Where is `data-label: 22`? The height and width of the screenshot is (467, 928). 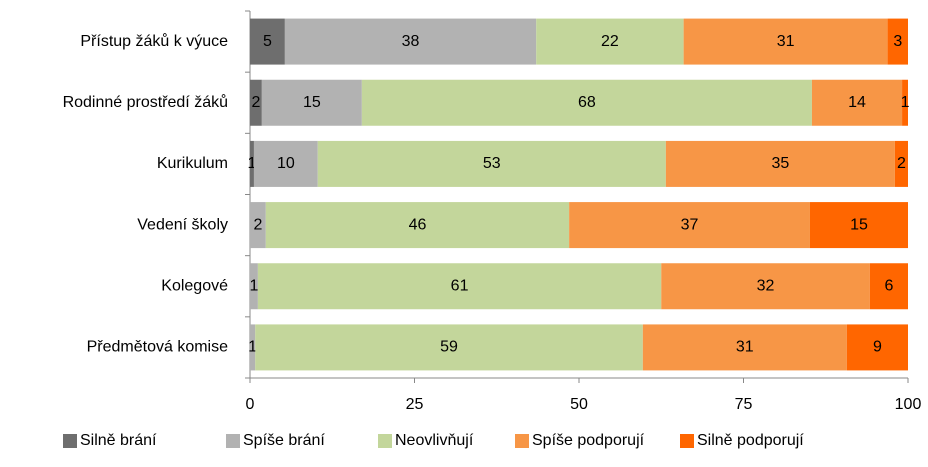
data-label: 22 is located at coordinates (610, 41).